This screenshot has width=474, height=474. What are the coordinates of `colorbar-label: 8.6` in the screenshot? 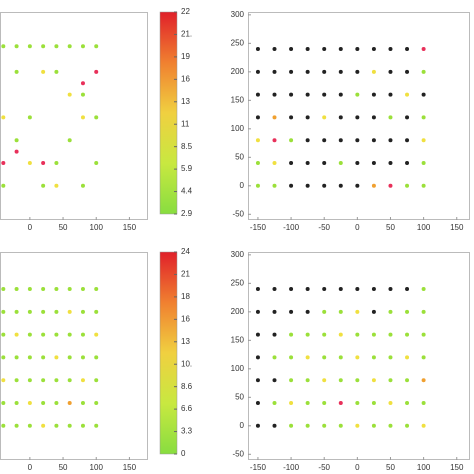 It's located at (187, 386).